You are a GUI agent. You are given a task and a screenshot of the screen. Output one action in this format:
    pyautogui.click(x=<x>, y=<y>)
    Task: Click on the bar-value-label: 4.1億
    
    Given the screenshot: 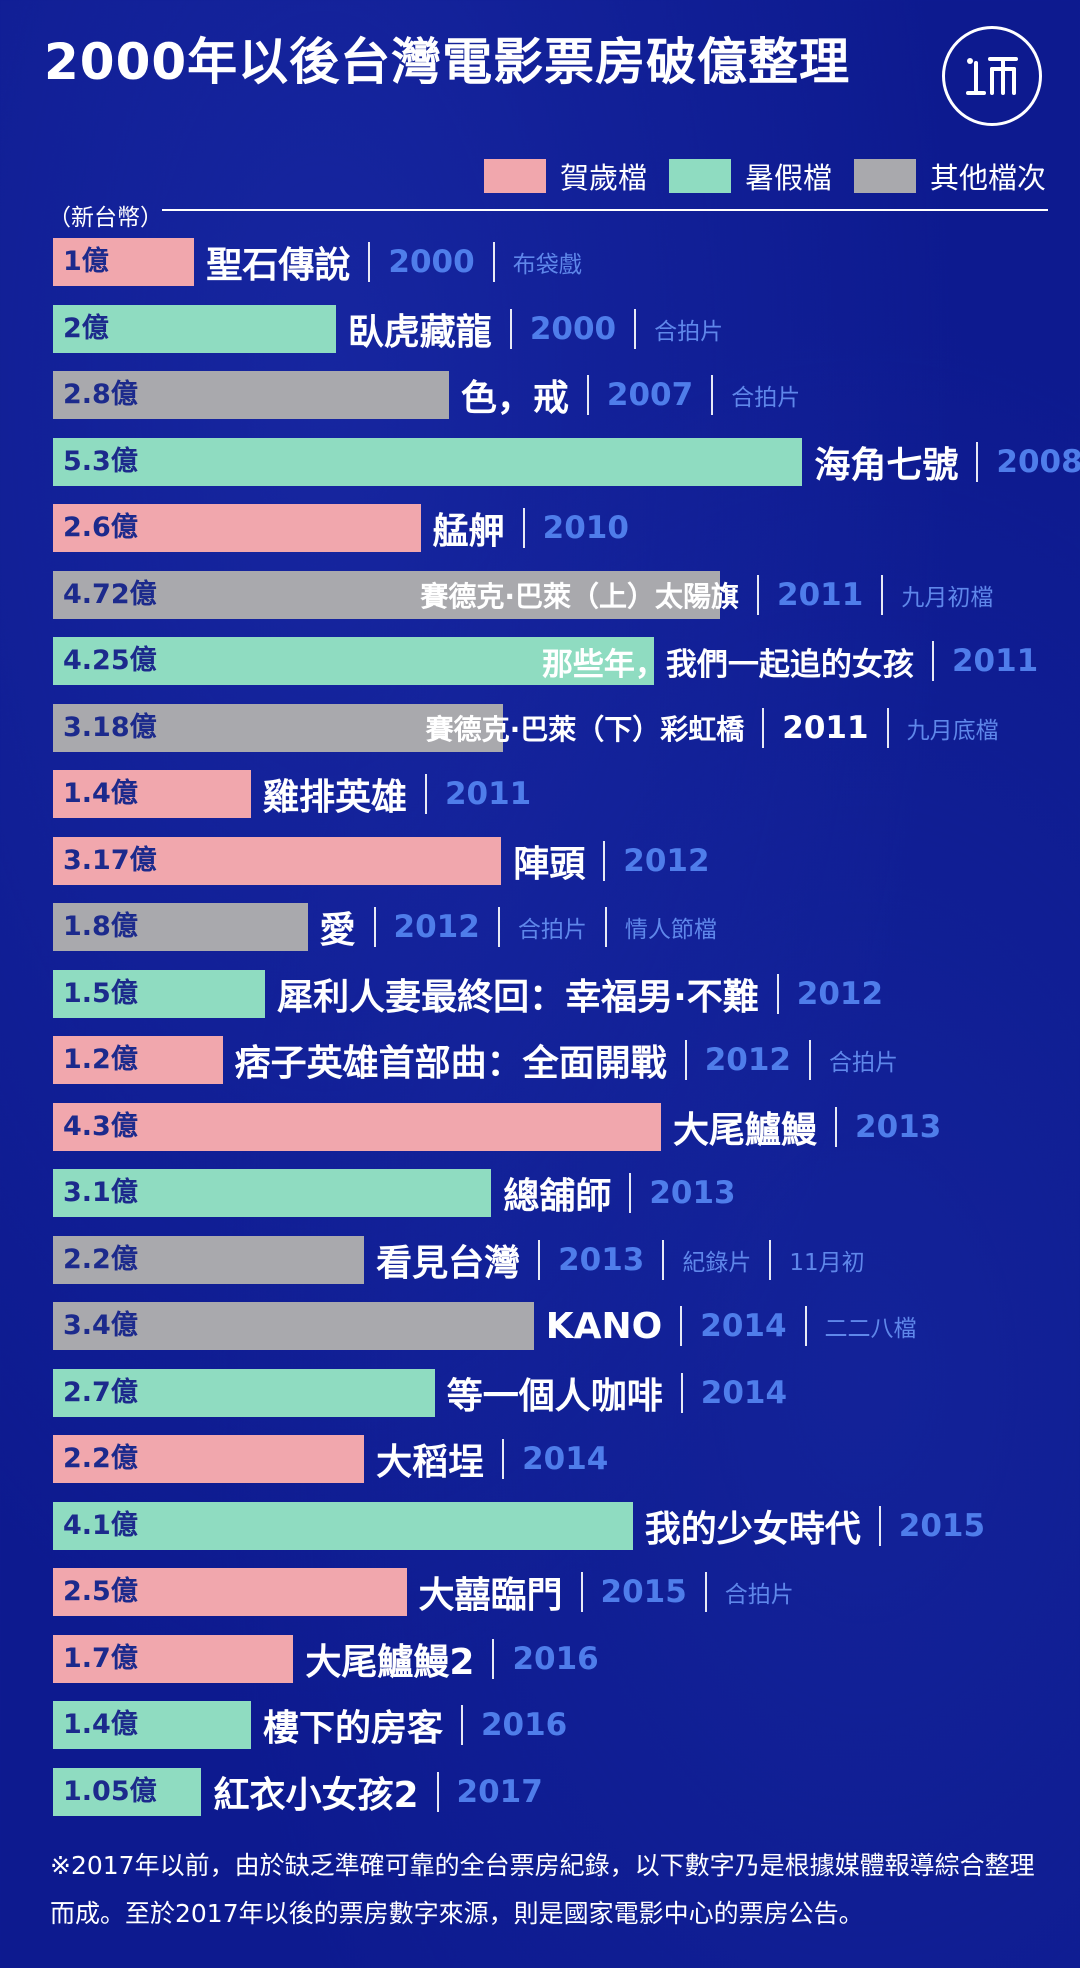 What is the action you would take?
    pyautogui.click(x=100, y=1525)
    